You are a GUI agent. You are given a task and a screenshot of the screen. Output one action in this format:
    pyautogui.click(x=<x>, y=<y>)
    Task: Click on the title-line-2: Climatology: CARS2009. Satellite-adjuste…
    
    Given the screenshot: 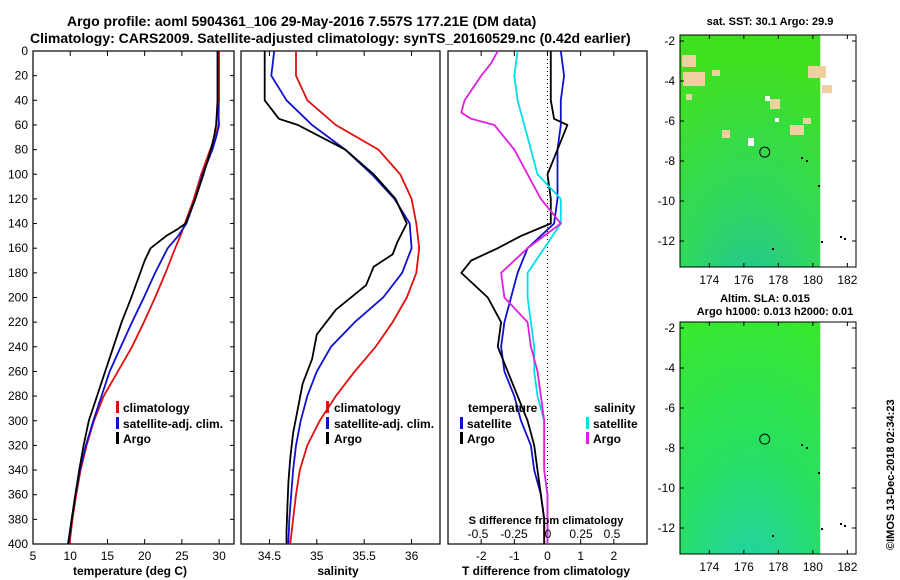 What is the action you would take?
    pyautogui.click(x=330, y=38)
    